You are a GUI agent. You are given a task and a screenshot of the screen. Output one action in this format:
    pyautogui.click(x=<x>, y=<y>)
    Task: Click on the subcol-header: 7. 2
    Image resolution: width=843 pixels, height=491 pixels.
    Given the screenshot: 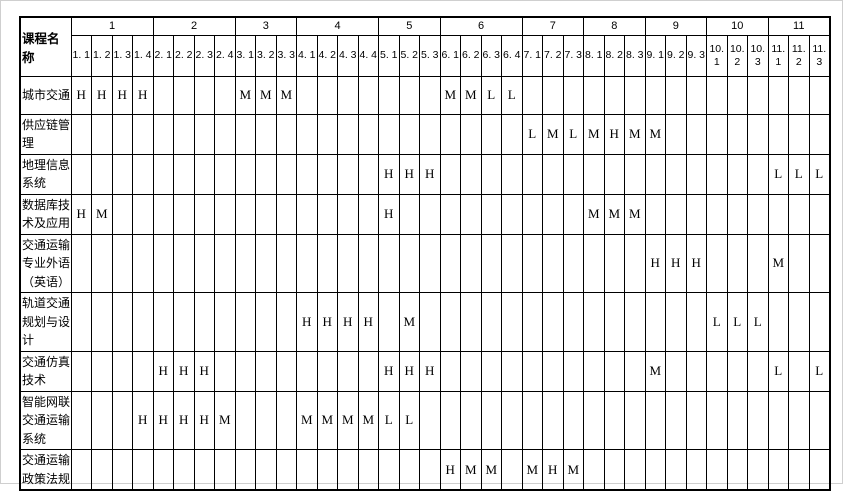 What is the action you would take?
    pyautogui.click(x=553, y=55)
    